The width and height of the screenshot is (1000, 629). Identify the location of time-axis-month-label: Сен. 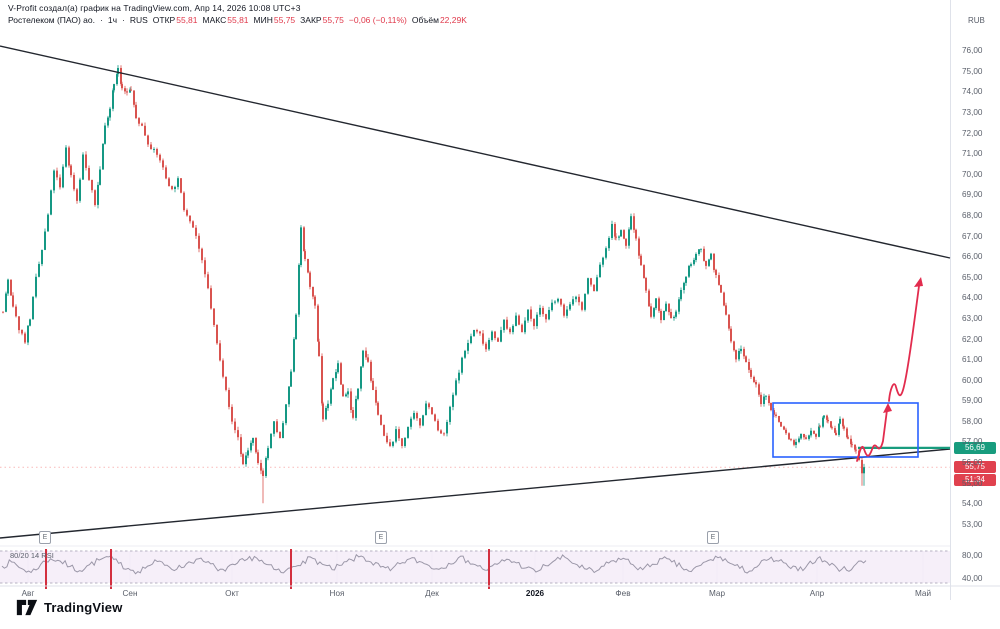
(130, 593).